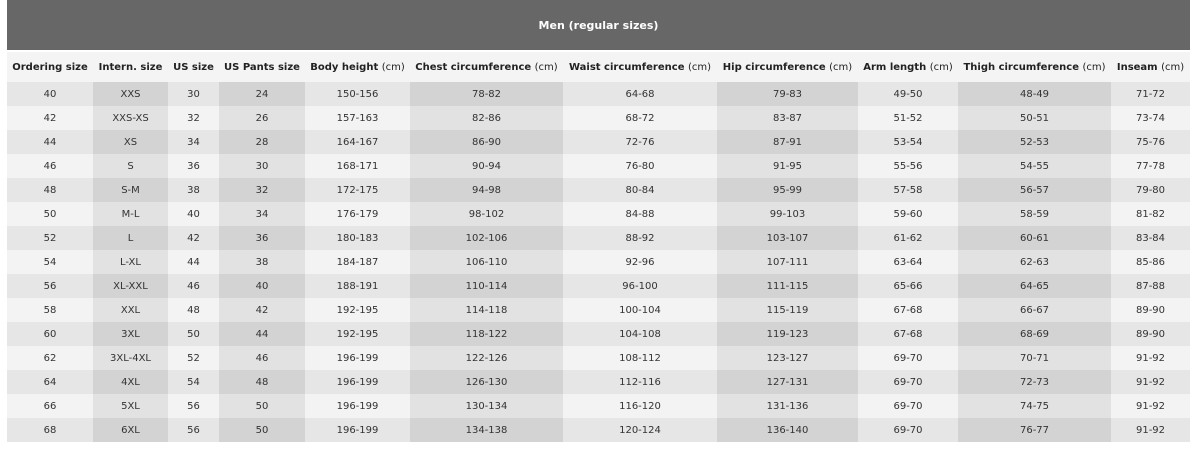  I want to click on table-cell: 64-65, so click(1034, 286).